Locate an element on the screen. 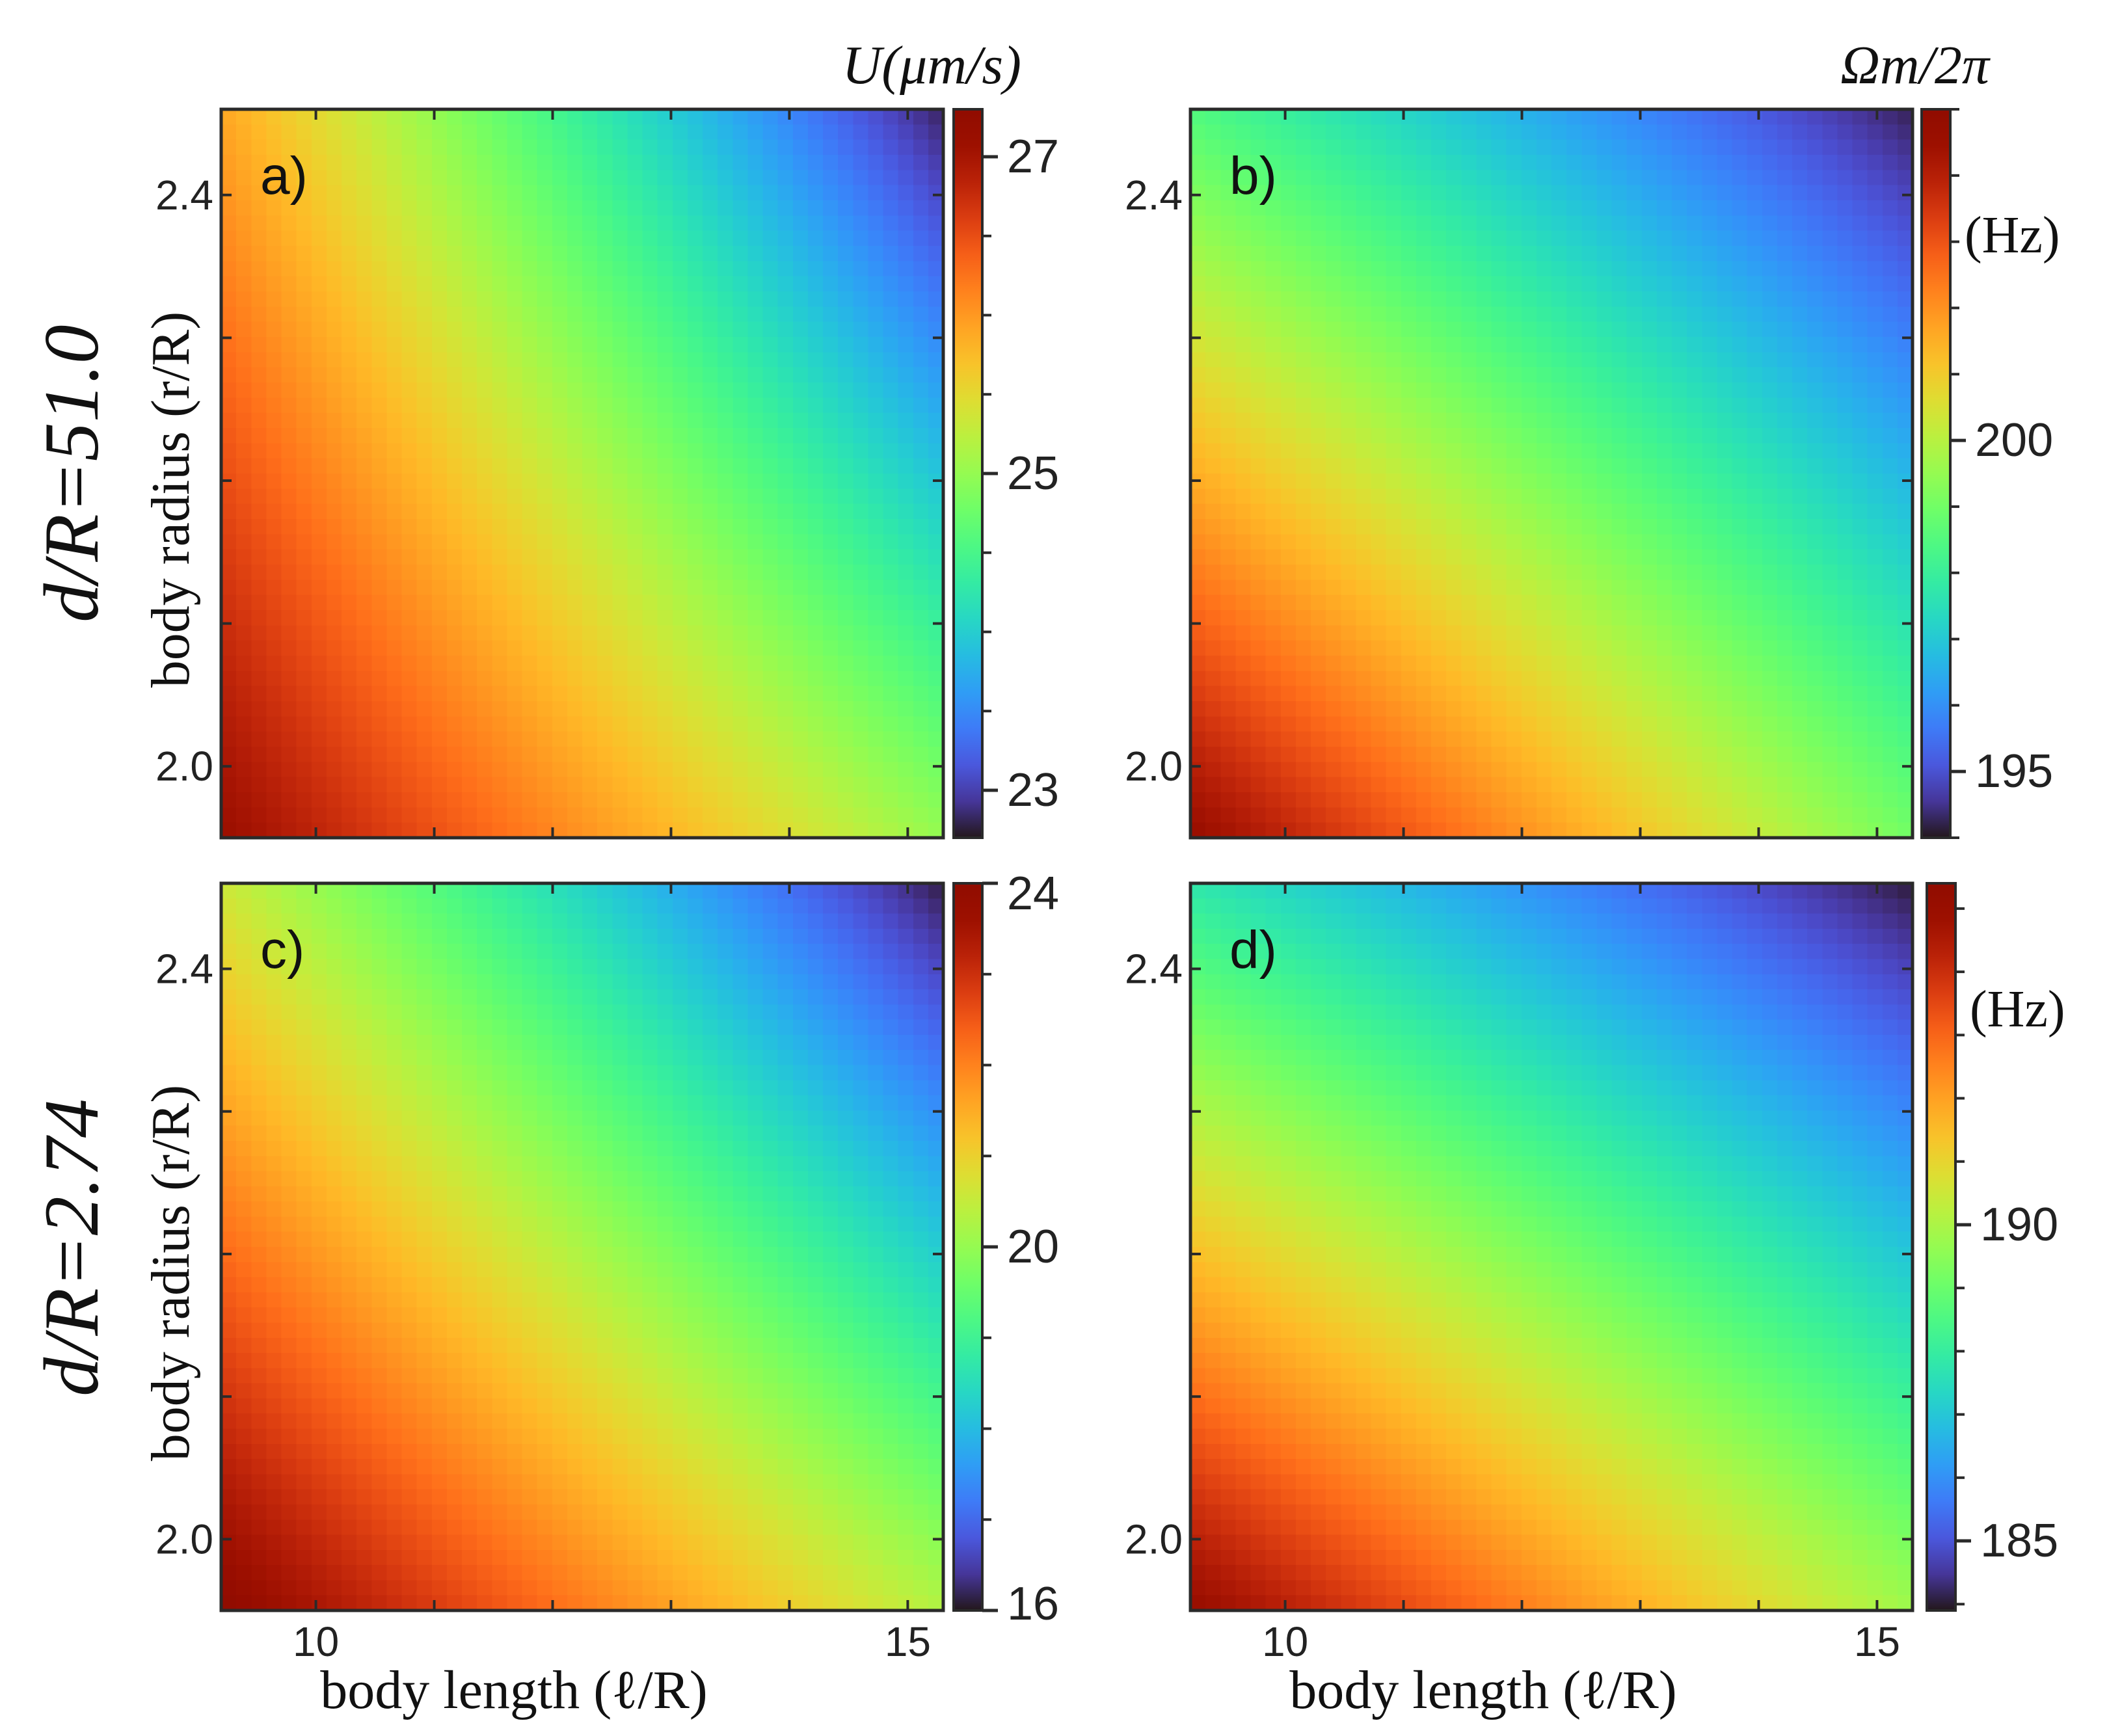 The width and height of the screenshot is (2122, 1736). colorbar-tick-label: 185 is located at coordinates (2019, 1541).